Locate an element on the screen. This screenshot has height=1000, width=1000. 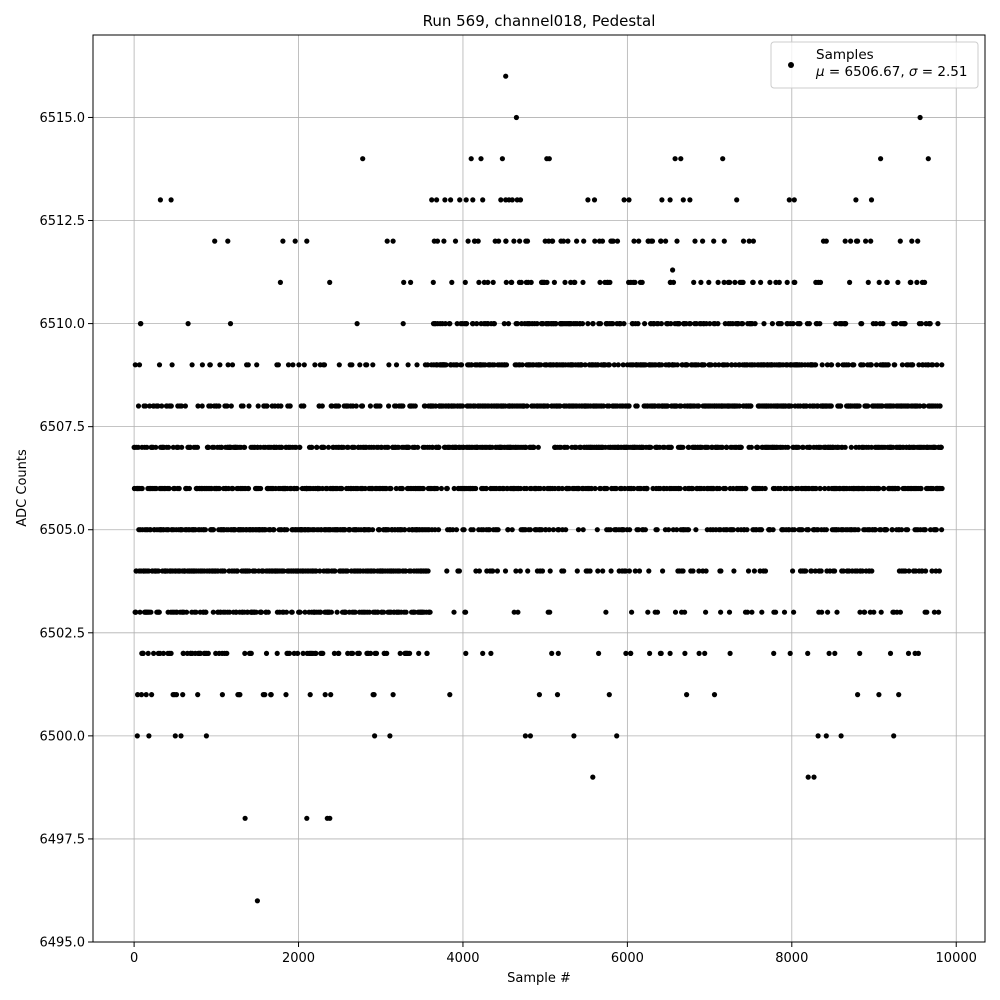
legend-label-line1: Samples is located at coordinates (845, 55).